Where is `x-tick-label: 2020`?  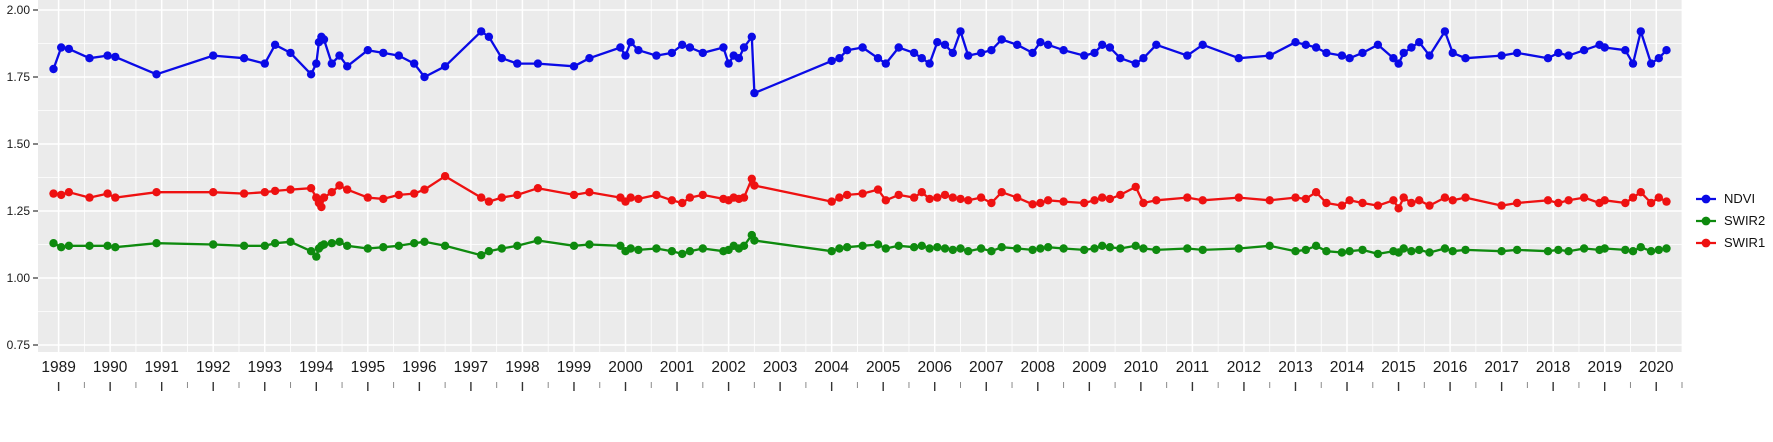 x-tick-label: 2020 is located at coordinates (1656, 367).